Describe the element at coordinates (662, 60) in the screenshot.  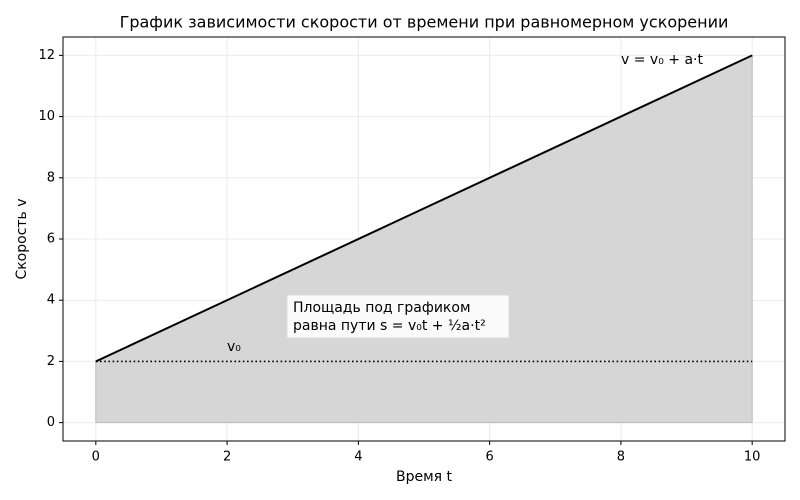
I see `annotation: v = v₀ + a·t` at that location.